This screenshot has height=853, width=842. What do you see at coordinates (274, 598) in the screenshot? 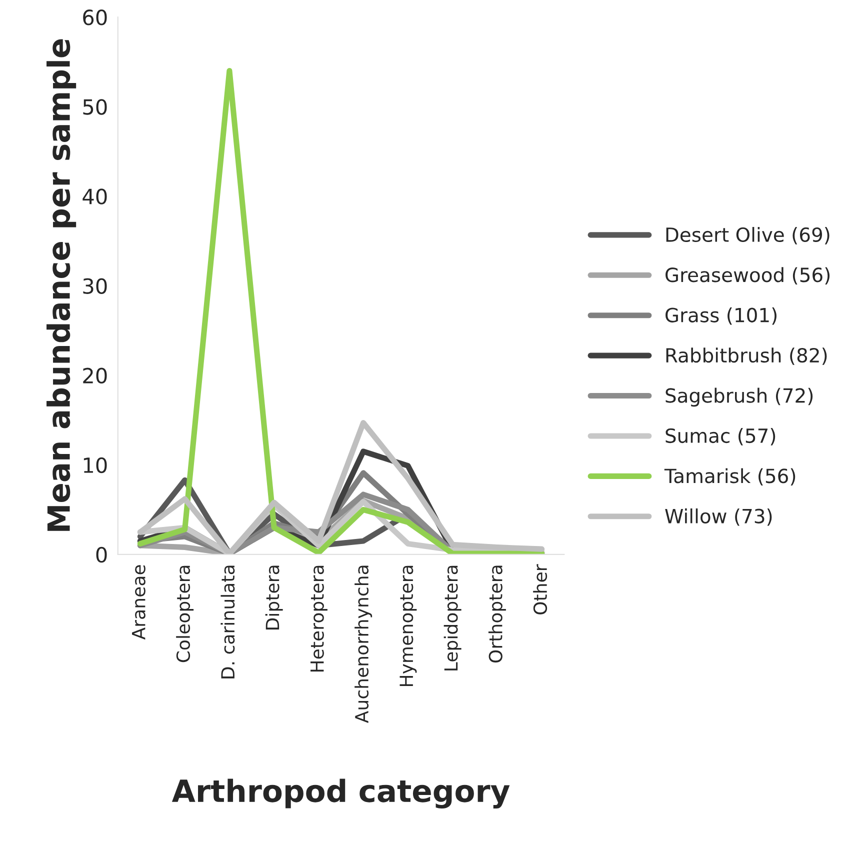
I see `x-tick-label: Diptera` at bounding box center [274, 598].